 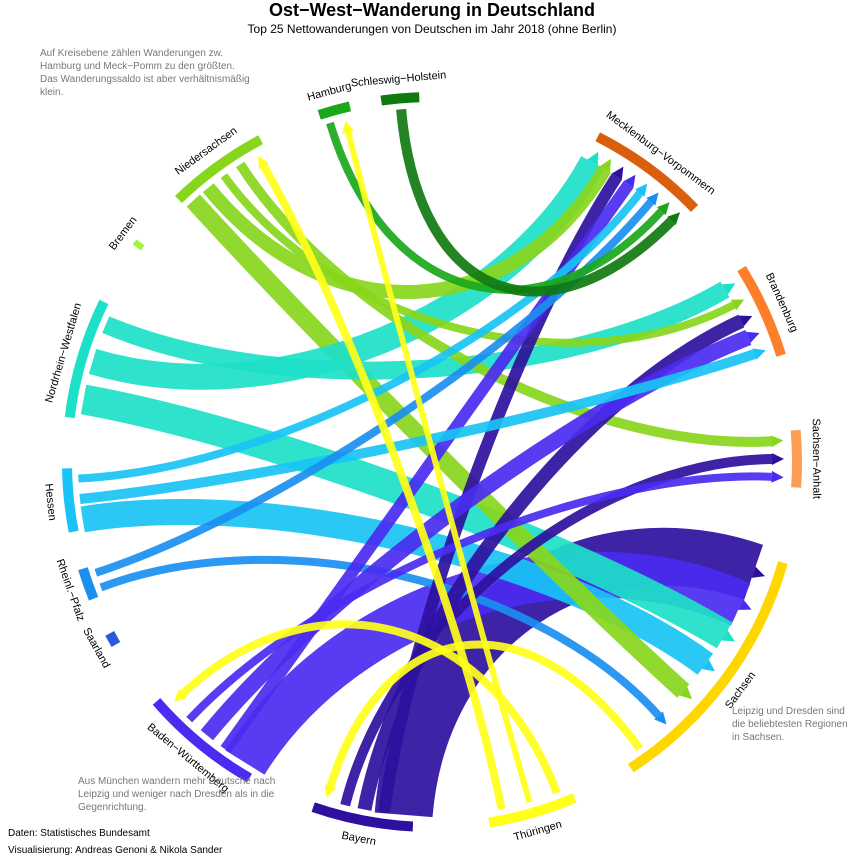 I want to click on flow-ribbon-th-bw, so click(x=370, y=707).